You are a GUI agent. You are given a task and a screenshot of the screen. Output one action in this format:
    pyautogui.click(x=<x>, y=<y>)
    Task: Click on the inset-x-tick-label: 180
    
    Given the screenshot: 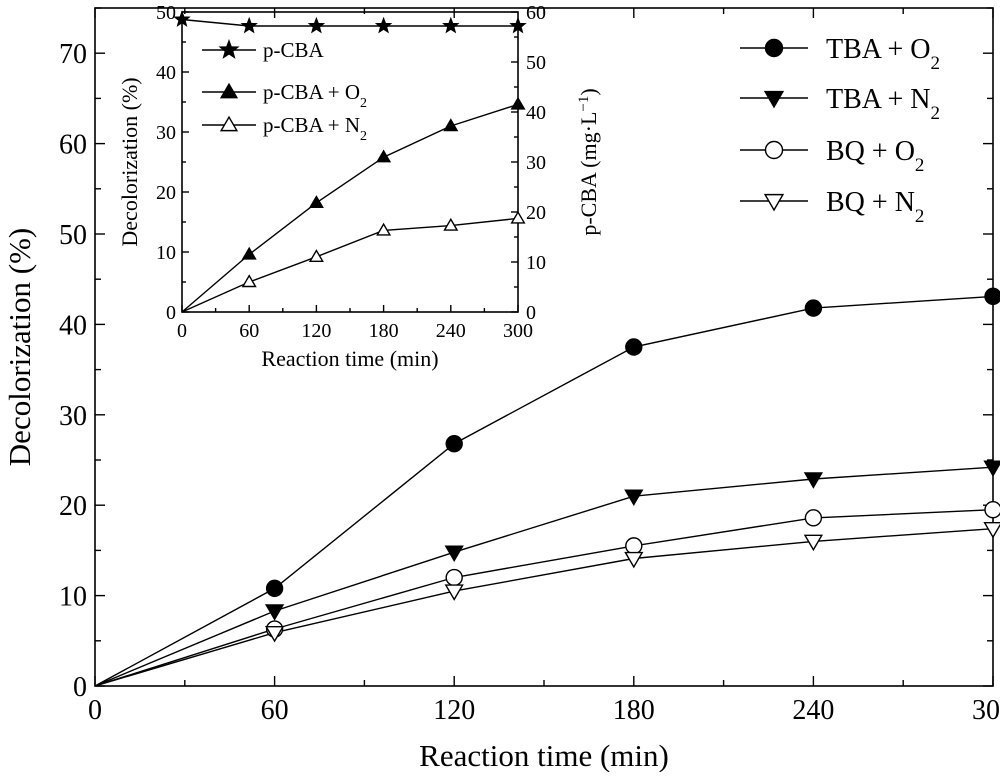 What is the action you would take?
    pyautogui.click(x=384, y=331)
    